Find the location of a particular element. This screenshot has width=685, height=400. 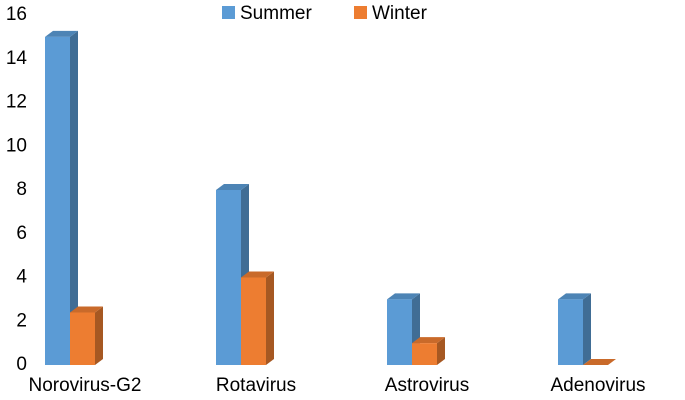

legend-label: Summer is located at coordinates (276, 13).